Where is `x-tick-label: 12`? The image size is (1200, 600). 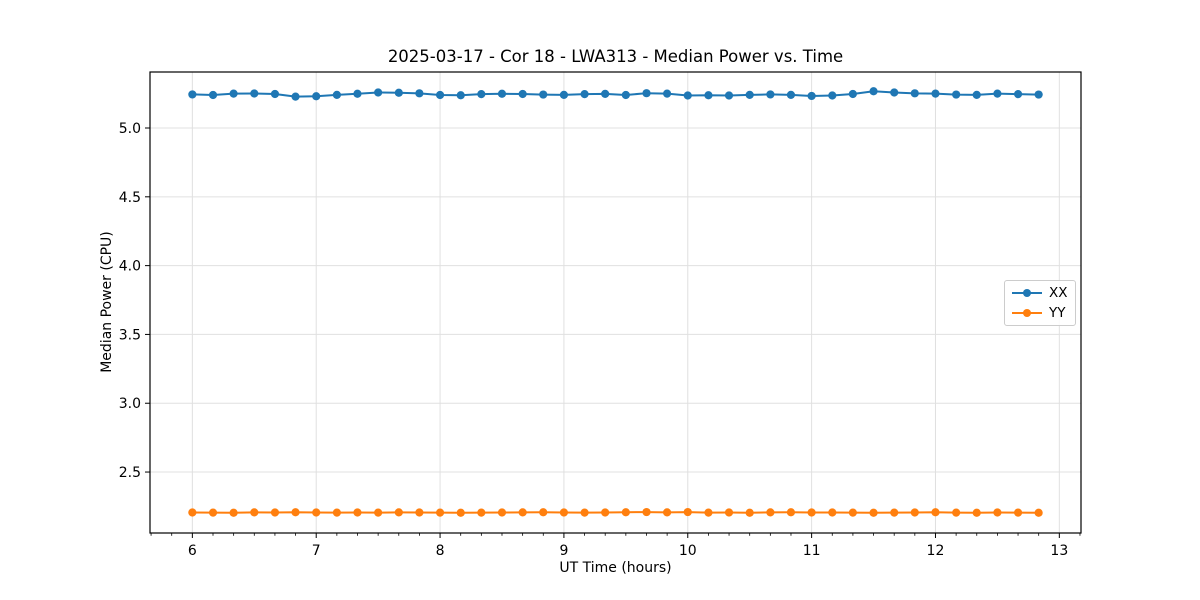
x-tick-label: 12 is located at coordinates (936, 551).